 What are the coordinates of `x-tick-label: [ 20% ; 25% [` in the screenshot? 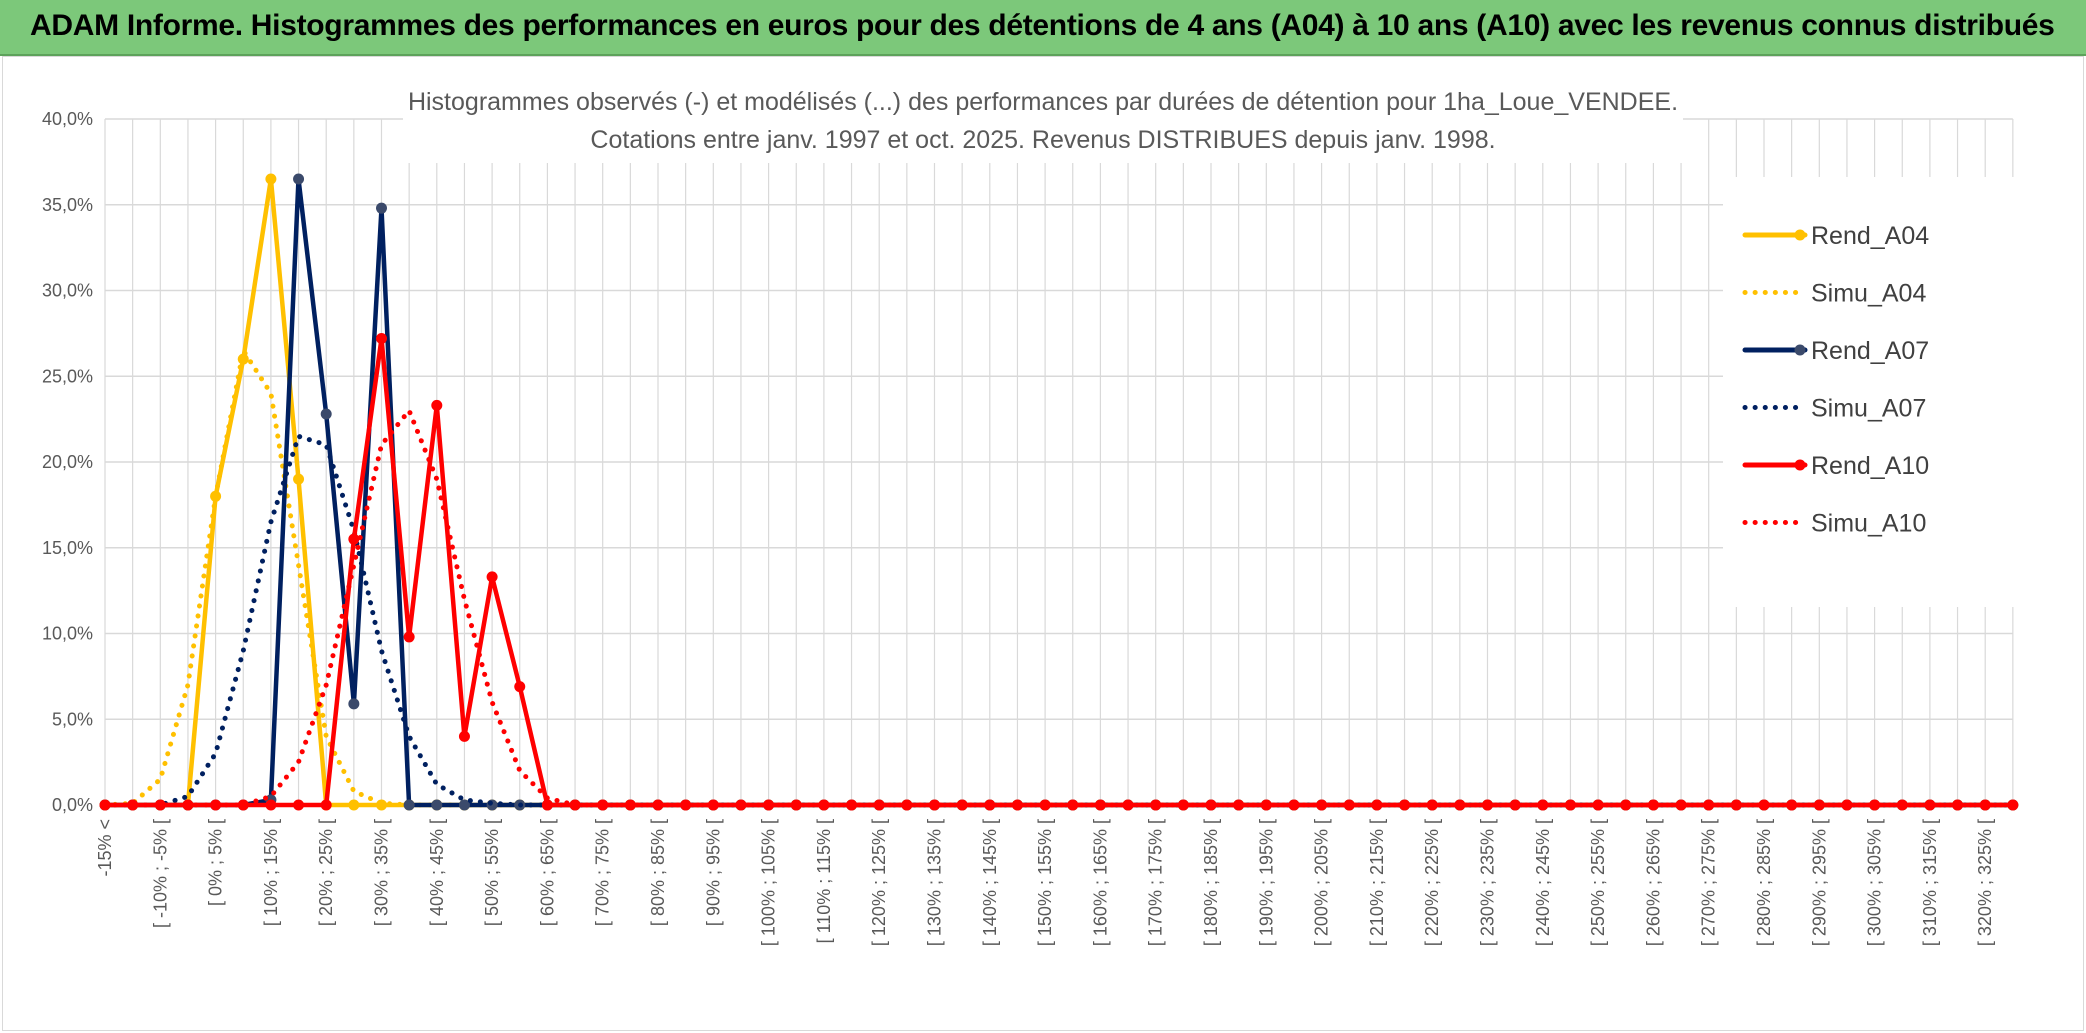 It's located at (326, 872).